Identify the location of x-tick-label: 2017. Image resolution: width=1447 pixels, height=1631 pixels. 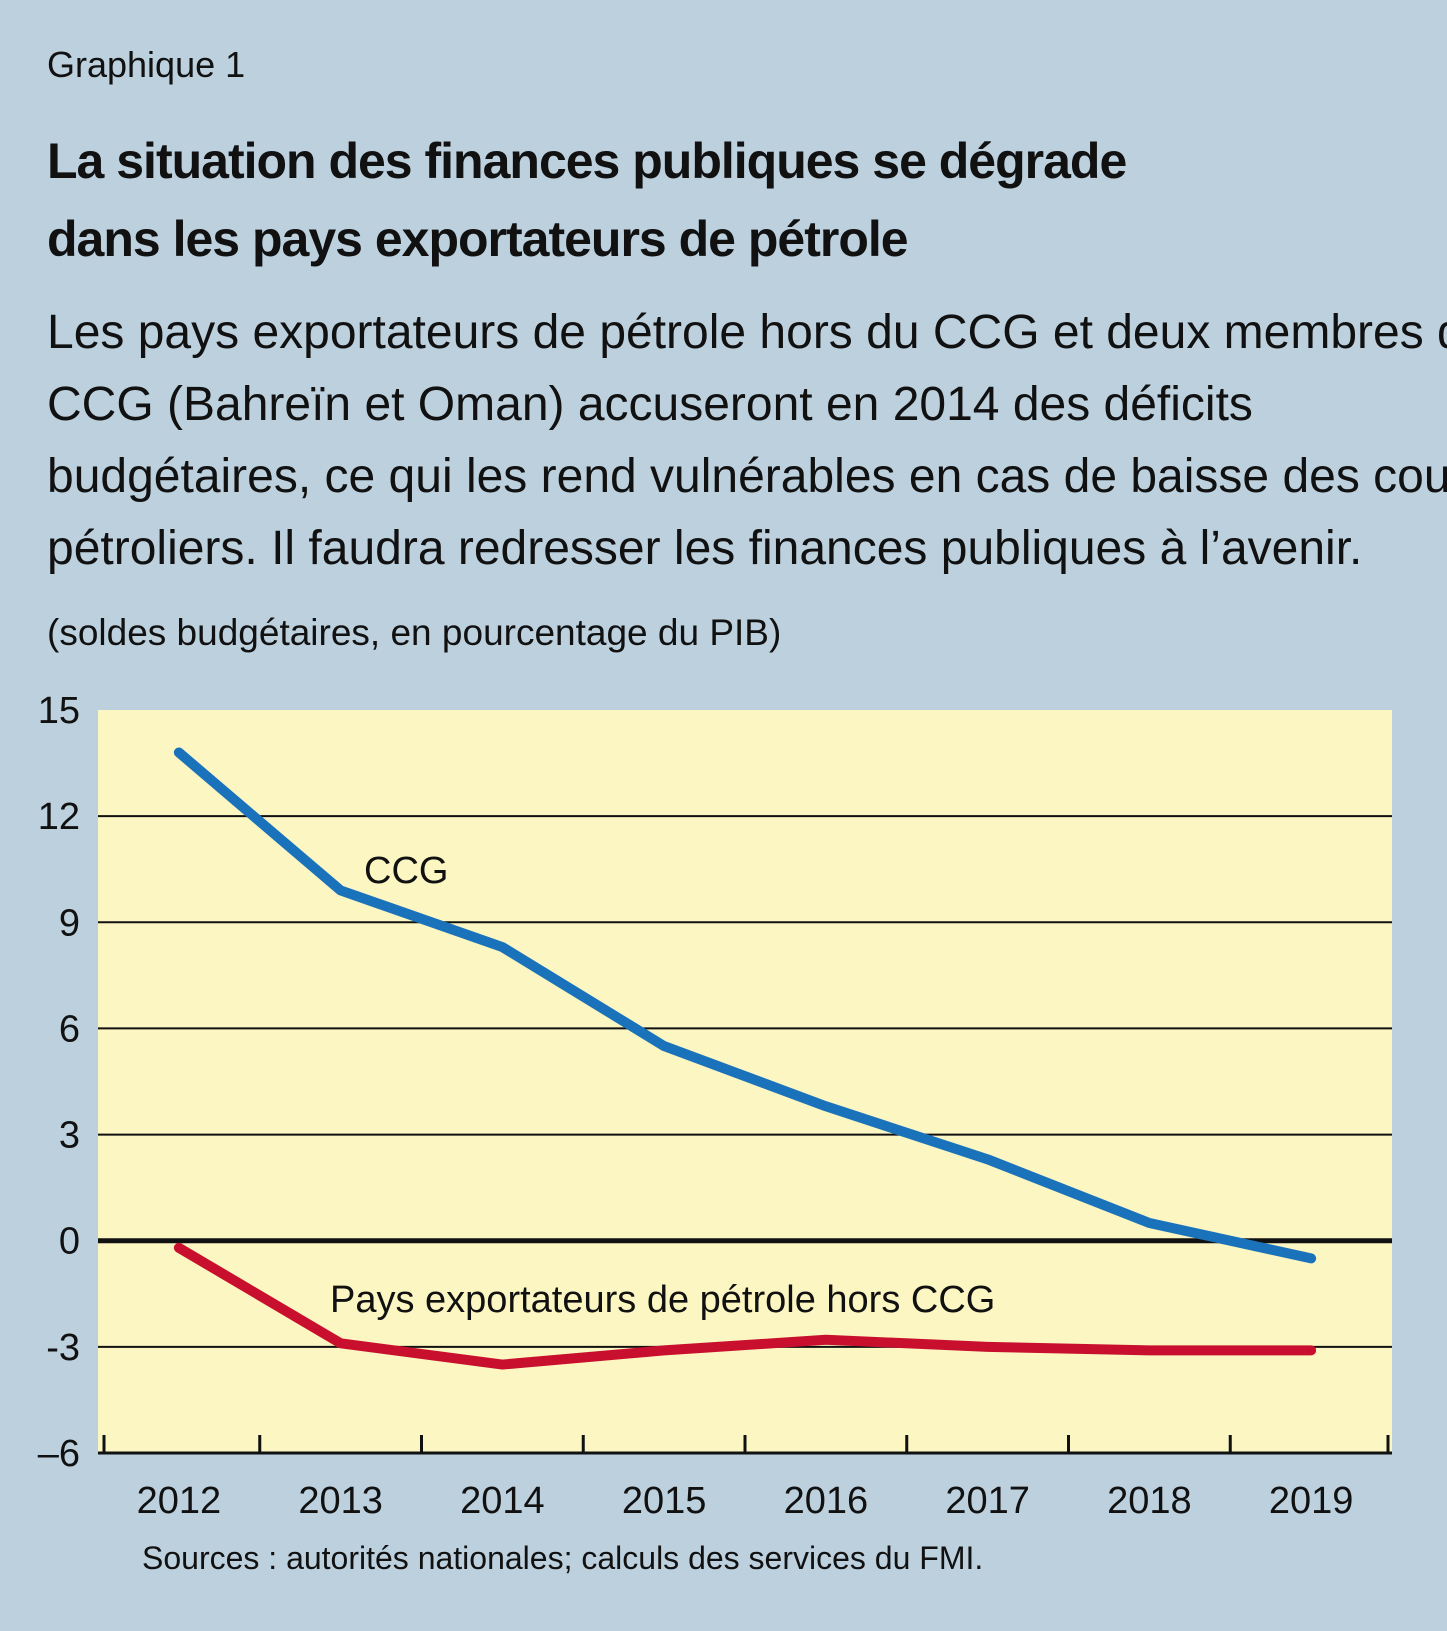
(987, 1501).